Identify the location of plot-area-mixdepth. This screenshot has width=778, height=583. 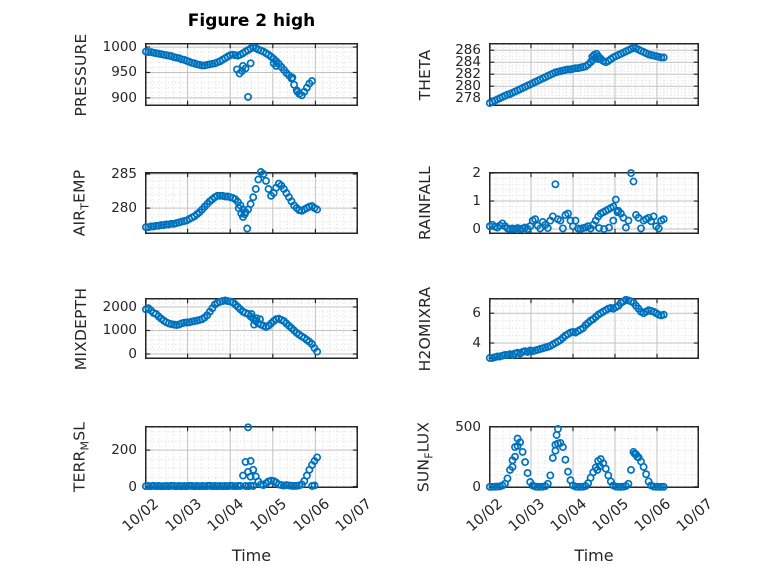
(249, 327).